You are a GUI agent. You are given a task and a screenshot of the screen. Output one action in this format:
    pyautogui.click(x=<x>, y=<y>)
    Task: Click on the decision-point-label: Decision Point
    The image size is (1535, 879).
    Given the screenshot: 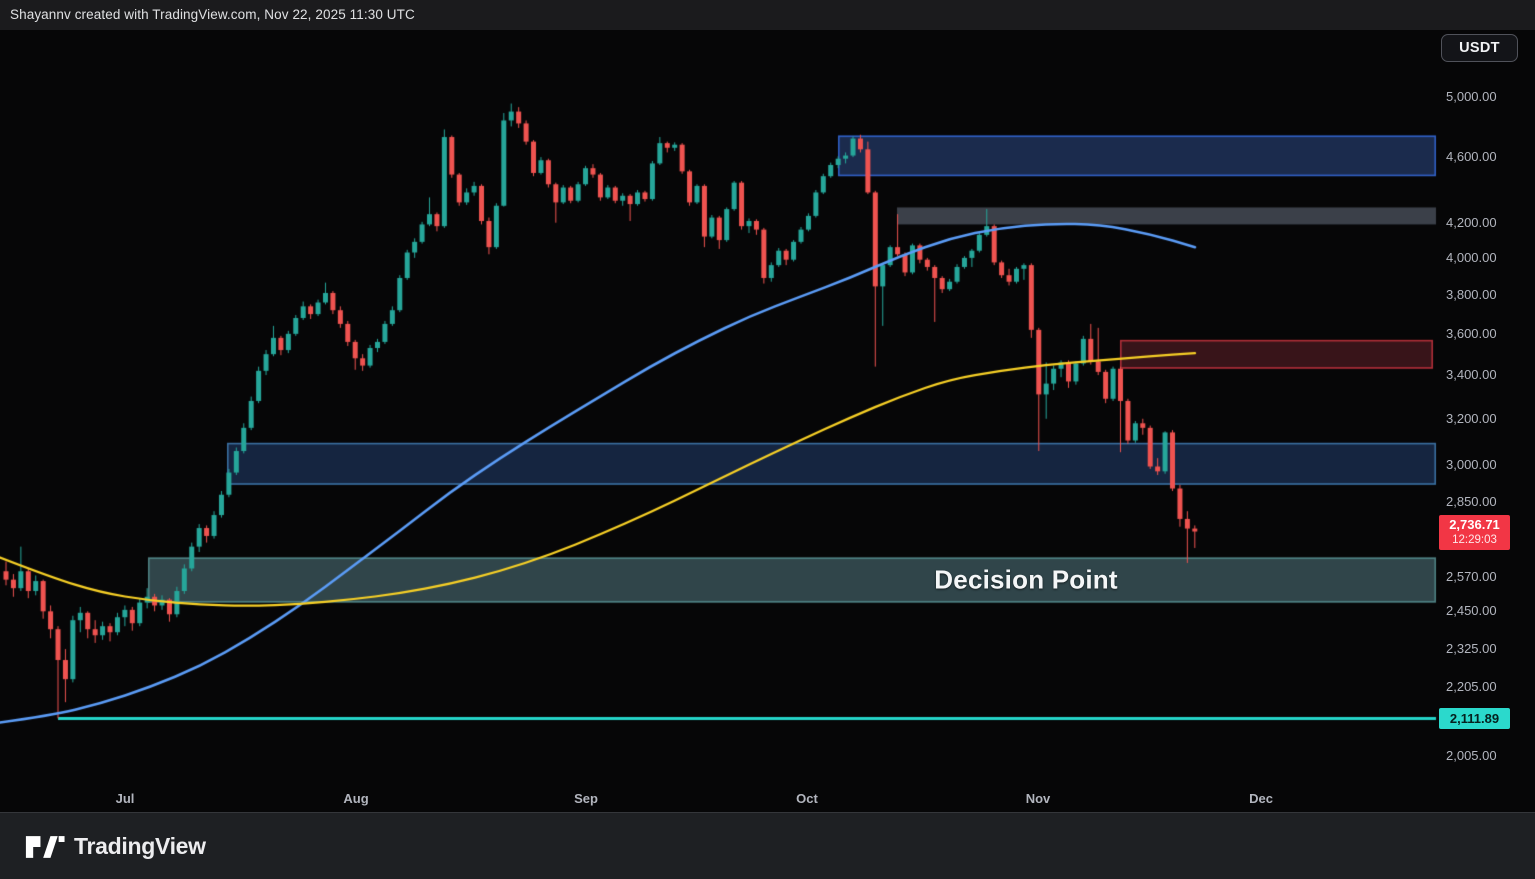 What is the action you would take?
    pyautogui.click(x=1026, y=579)
    